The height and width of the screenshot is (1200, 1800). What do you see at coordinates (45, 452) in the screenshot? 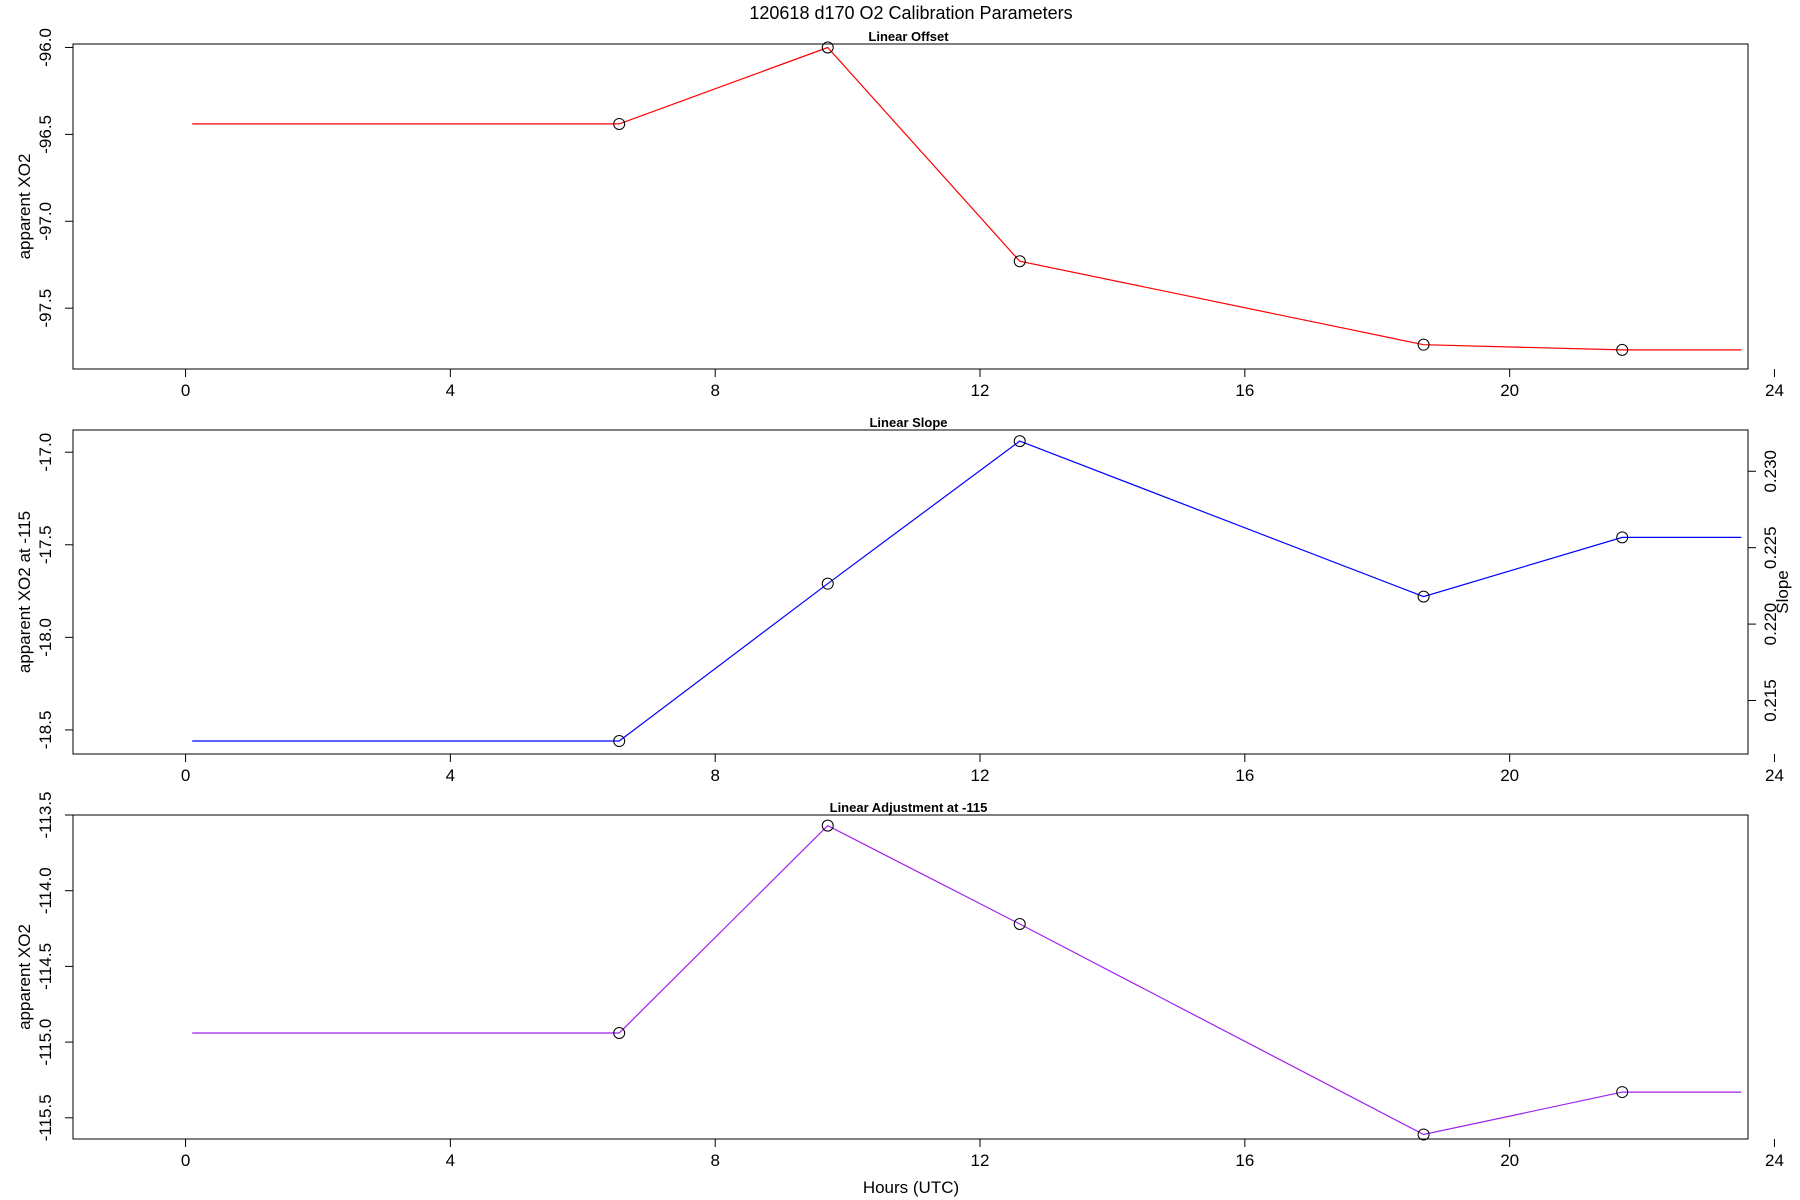
I see `y-tick-label: -17.0` at bounding box center [45, 452].